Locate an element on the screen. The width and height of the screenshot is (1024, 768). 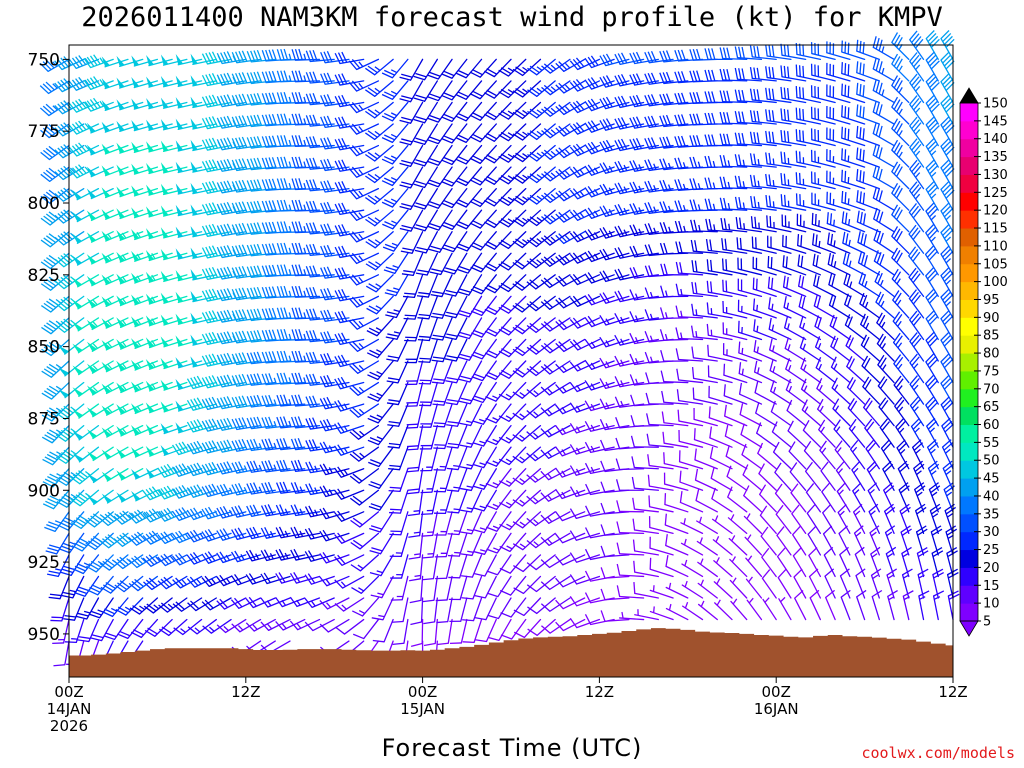
x-tick-label: 16JAN is located at coordinates (776, 709).